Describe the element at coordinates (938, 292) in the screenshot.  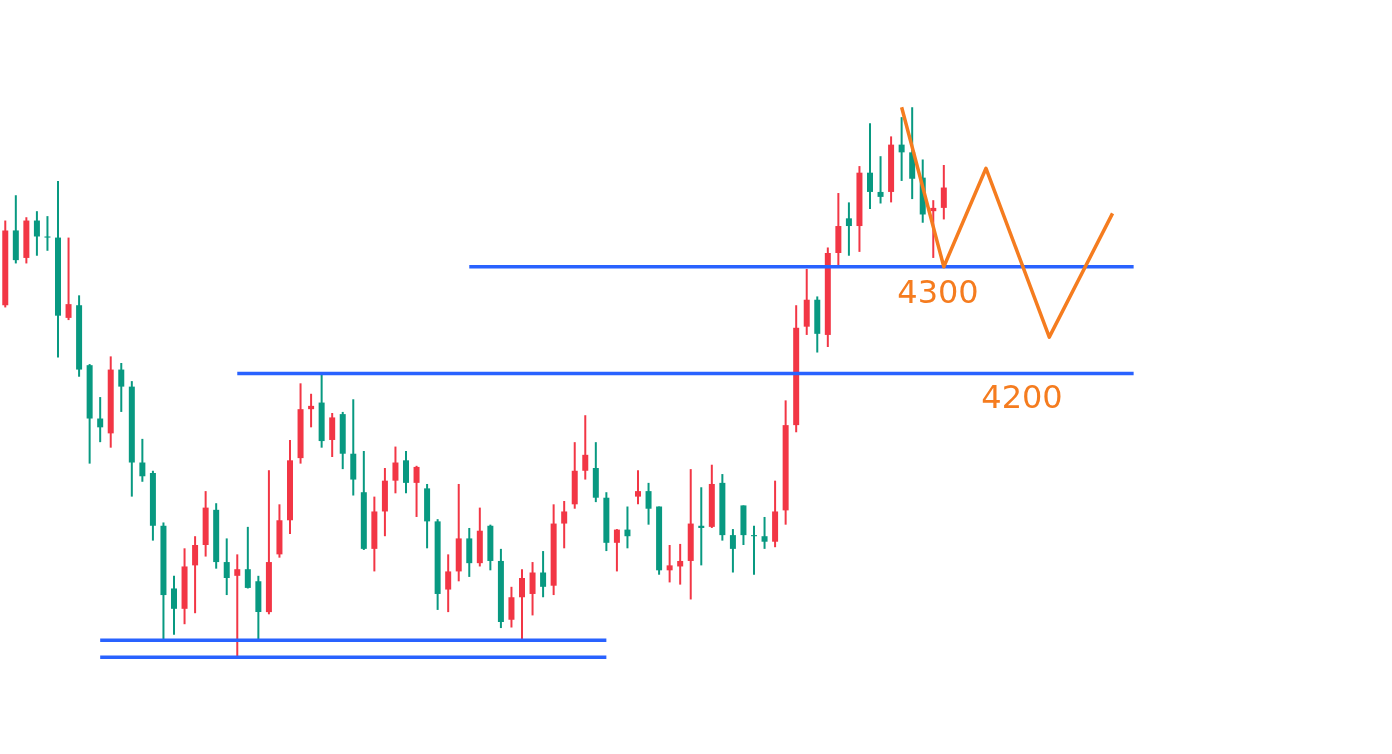
I see `annotation: 4300` at that location.